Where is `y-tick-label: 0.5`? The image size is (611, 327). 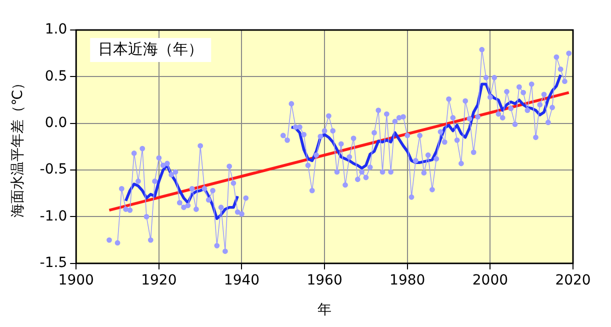
y-tick-label: 0.5 is located at coordinates (56, 76).